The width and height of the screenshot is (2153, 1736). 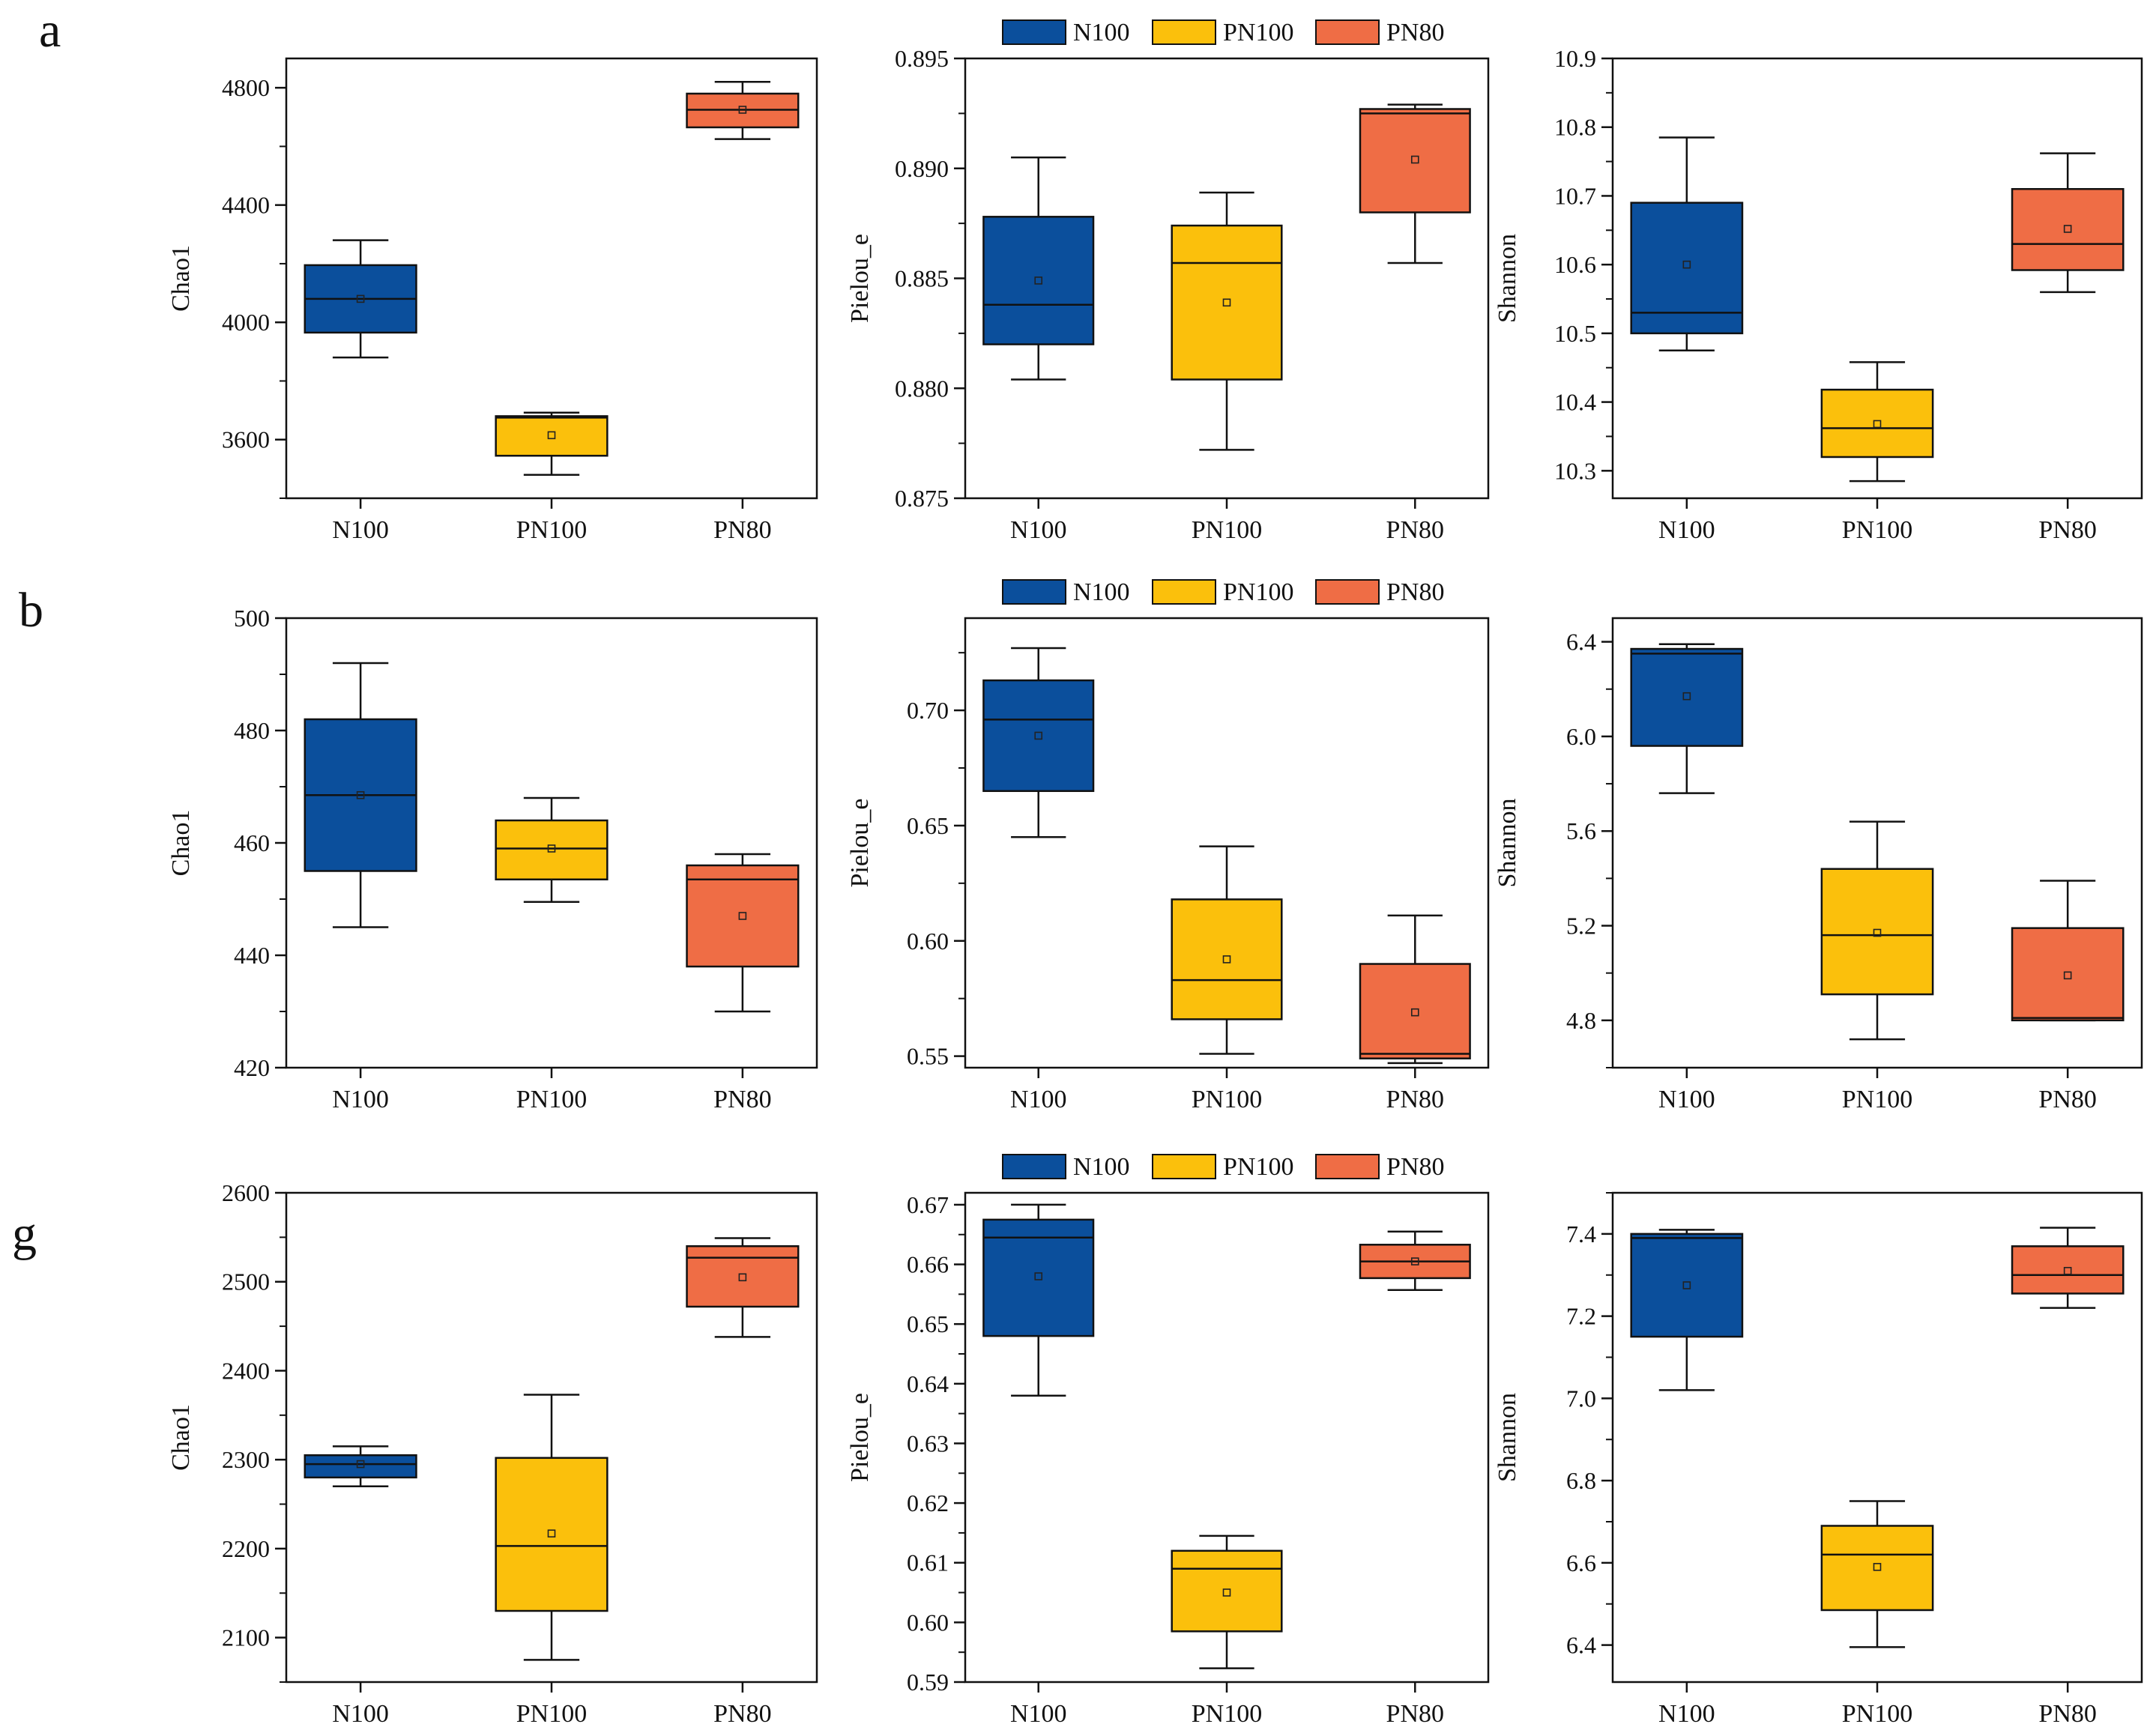 I want to click on y-tick-label: 2300, so click(x=246, y=1459).